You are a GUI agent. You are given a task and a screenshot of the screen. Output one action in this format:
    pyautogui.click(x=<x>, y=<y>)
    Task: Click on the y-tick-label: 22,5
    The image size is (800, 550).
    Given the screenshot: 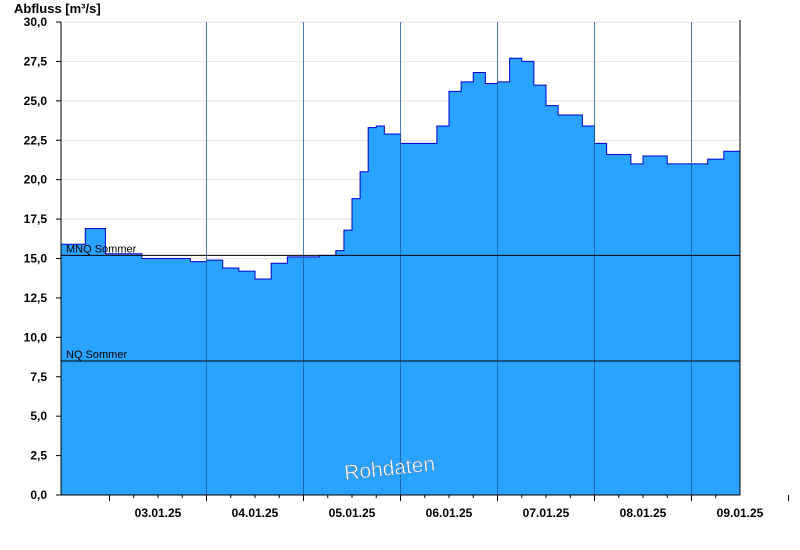 What is the action you would take?
    pyautogui.click(x=36, y=140)
    